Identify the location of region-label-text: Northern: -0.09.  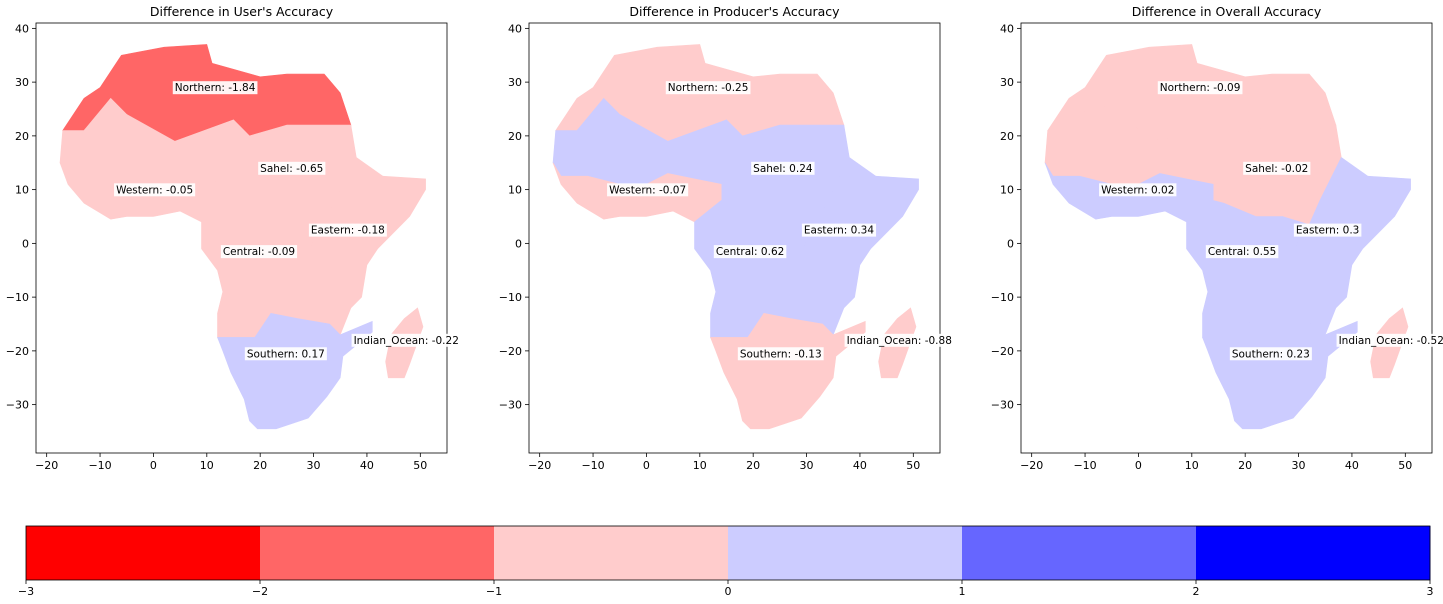
(1200, 88).